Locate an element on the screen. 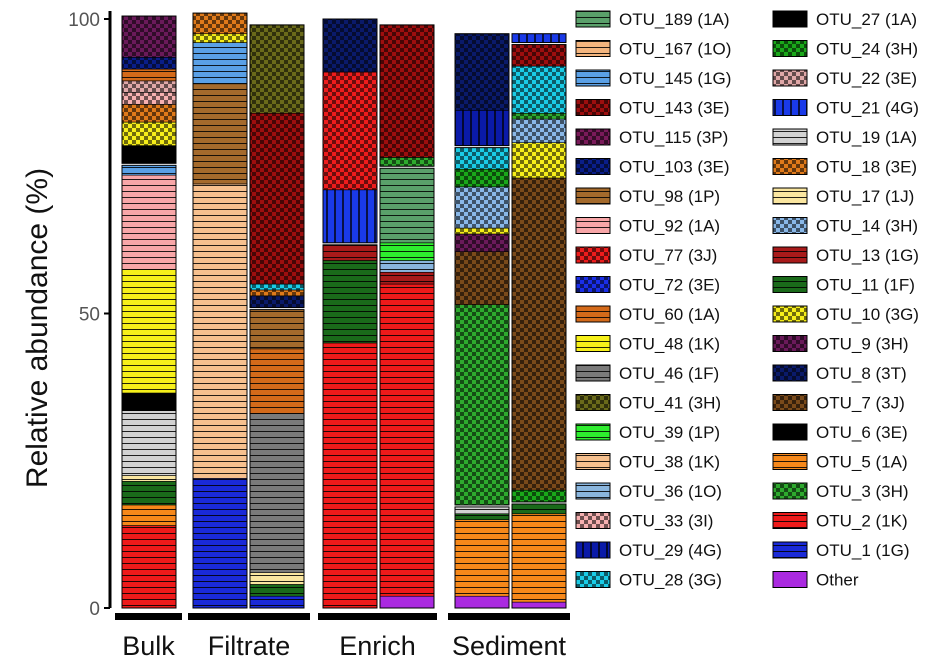 This screenshot has height=666, width=950. legend-item-otu-14-3h: OTU_14 (3H) is located at coordinates (845, 226).